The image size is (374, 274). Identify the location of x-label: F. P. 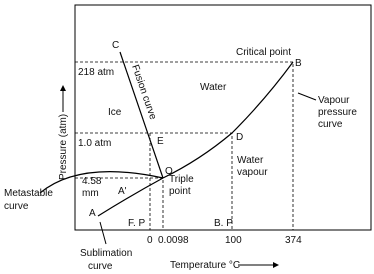
(137, 223).